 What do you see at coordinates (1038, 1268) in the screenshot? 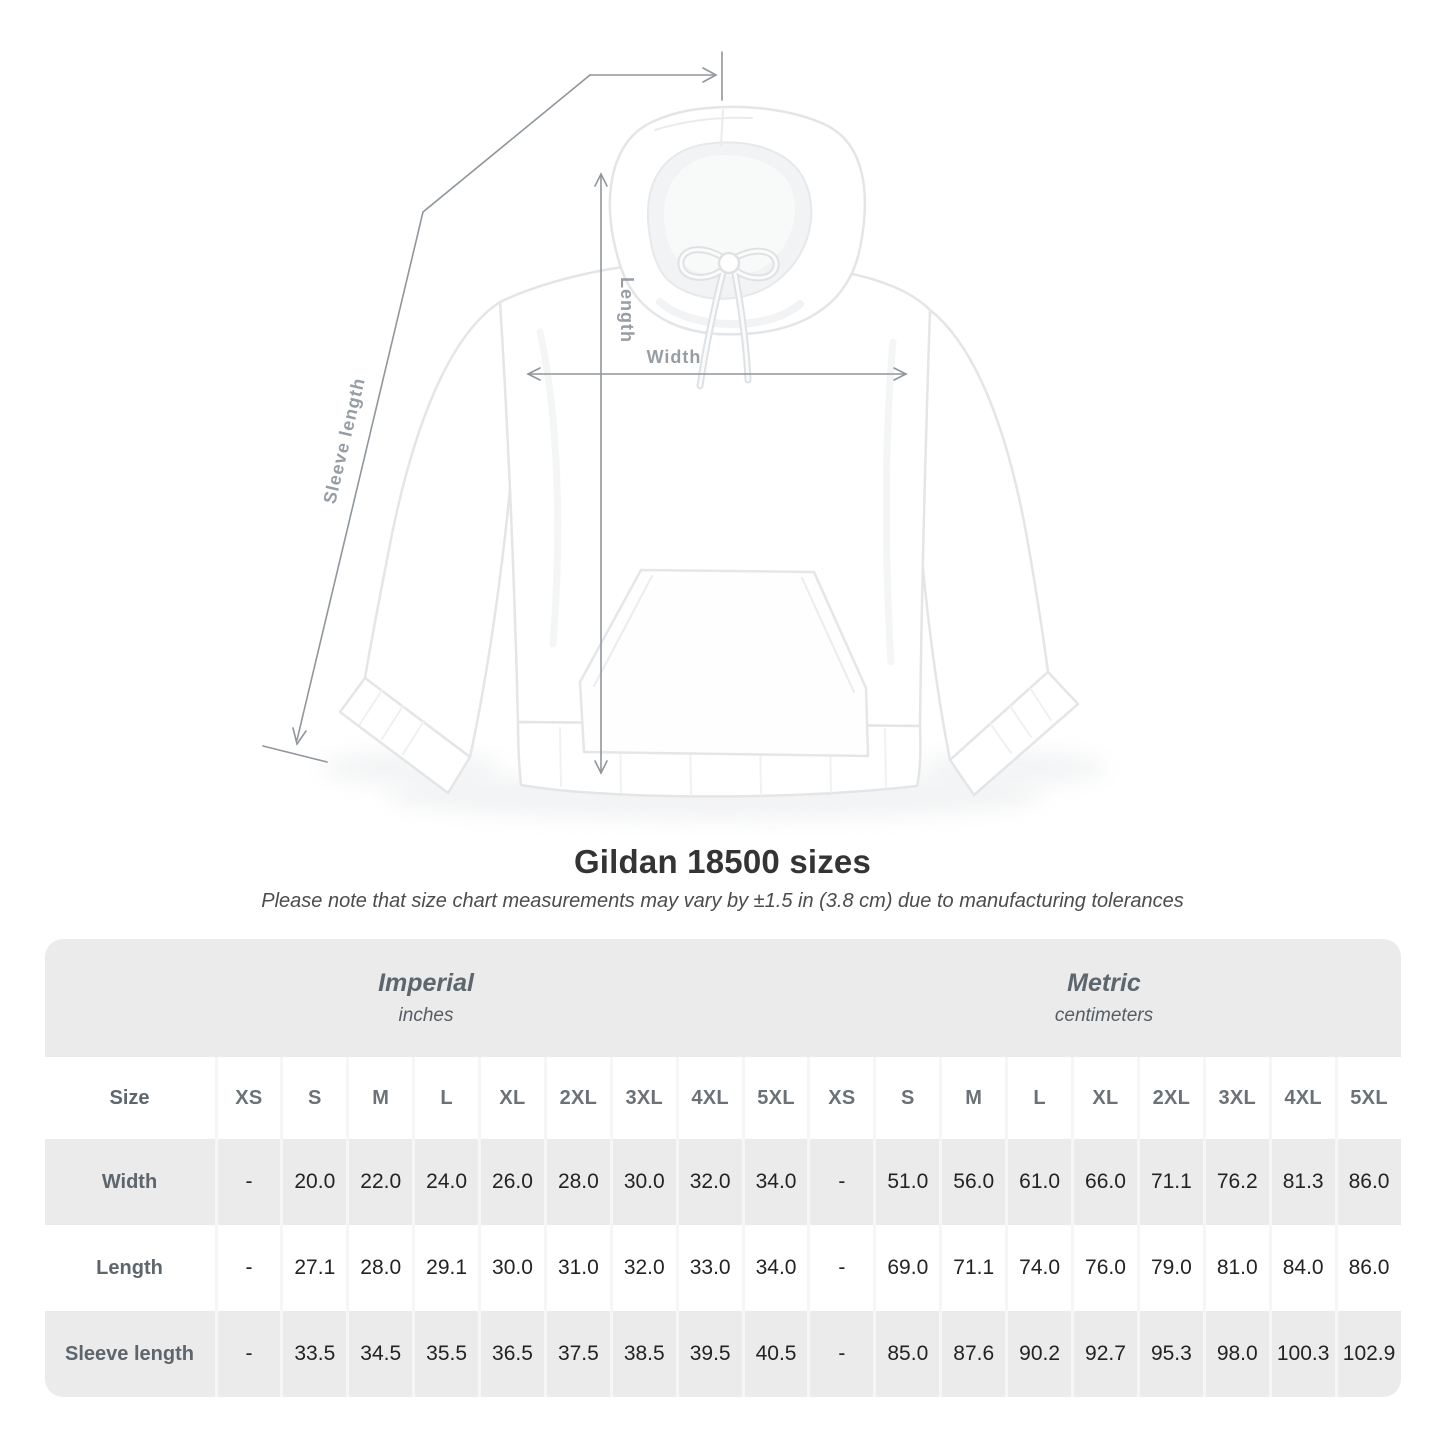
I see `value-cell: 74.0` at bounding box center [1038, 1268].